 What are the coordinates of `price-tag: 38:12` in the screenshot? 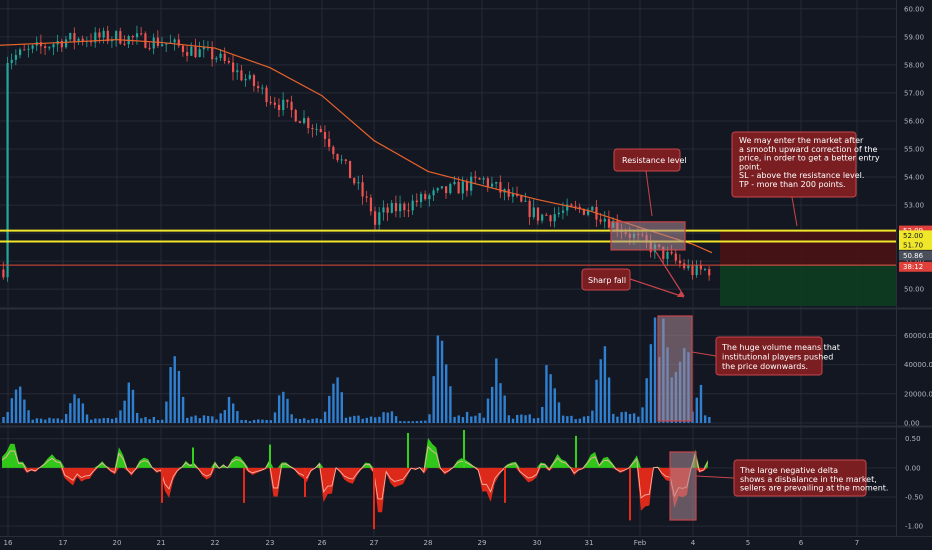 It's located at (915, 266).